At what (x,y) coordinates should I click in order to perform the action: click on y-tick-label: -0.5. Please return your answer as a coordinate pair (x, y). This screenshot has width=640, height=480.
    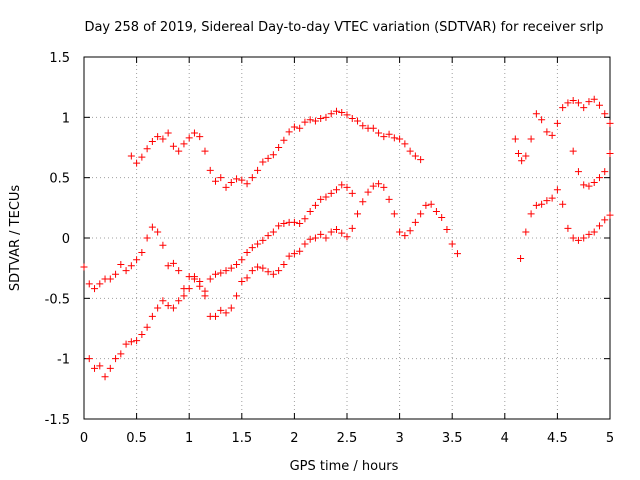
    Looking at the image, I should click on (57, 299).